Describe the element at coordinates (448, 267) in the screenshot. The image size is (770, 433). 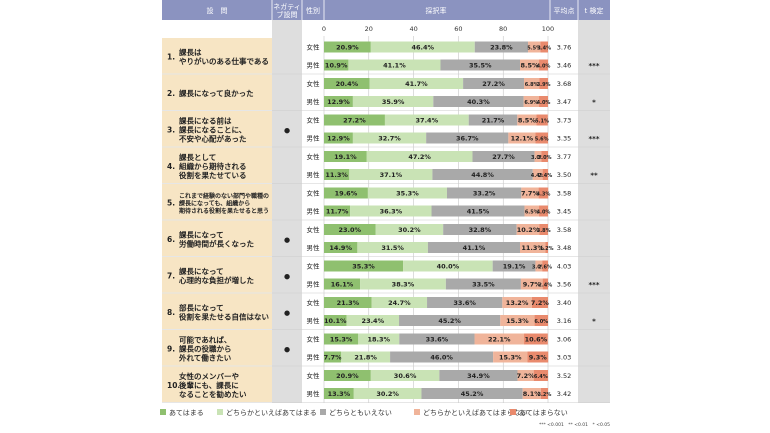
I see `bar-value-label: 40.0%` at that location.